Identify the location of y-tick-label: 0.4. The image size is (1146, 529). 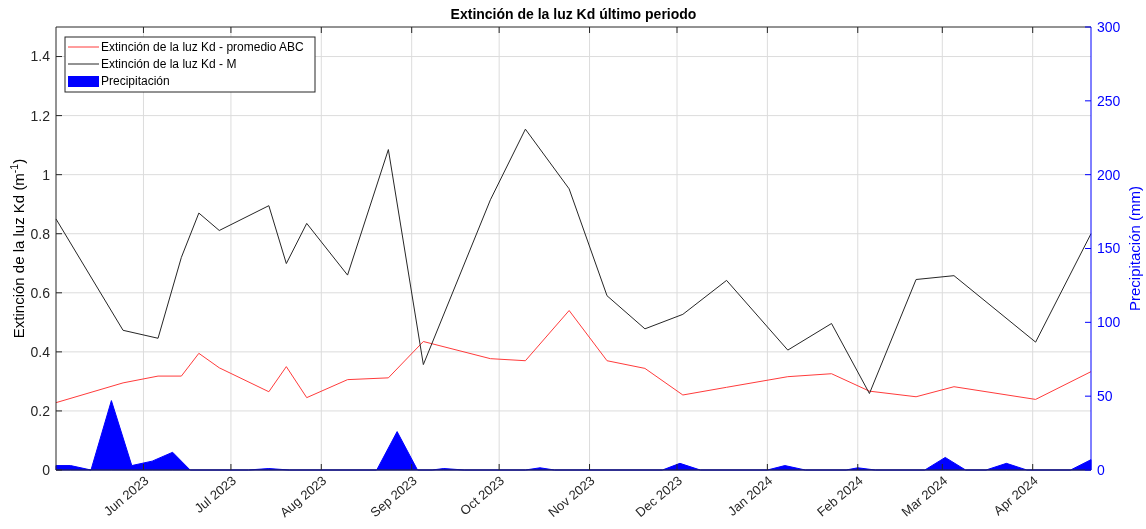
(40, 351).